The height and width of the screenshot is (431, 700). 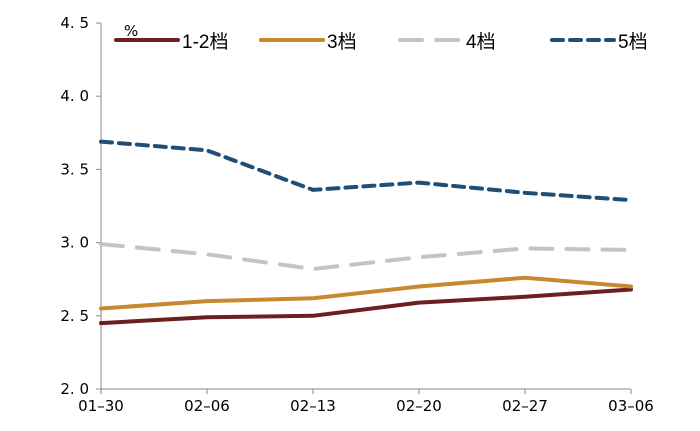 What do you see at coordinates (366, 293) in the screenshot?
I see `series-line-3档` at bounding box center [366, 293].